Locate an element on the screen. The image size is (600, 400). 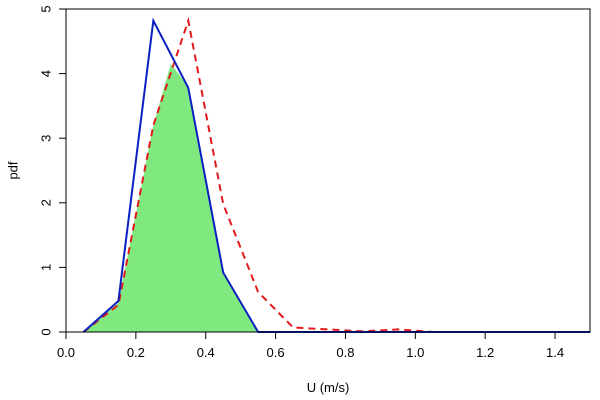
x-tick-label: 1.0 is located at coordinates (415, 352).